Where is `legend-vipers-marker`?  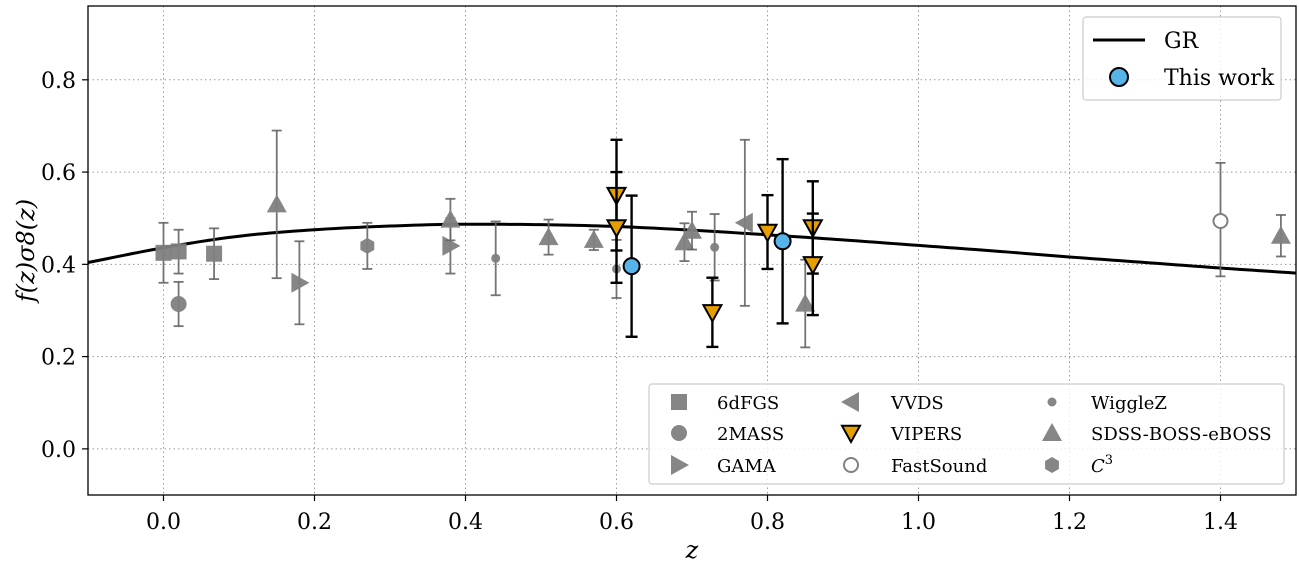
legend-vipers-marker is located at coordinates (851, 434).